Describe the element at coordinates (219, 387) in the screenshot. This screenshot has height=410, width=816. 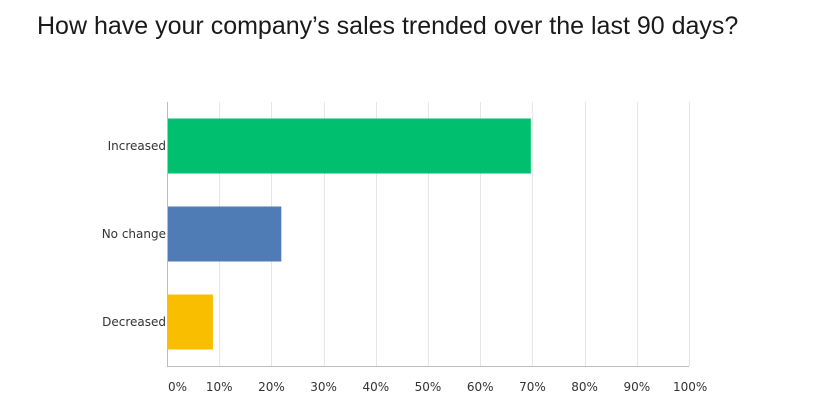
I see `x-tick-label: 10%` at that location.